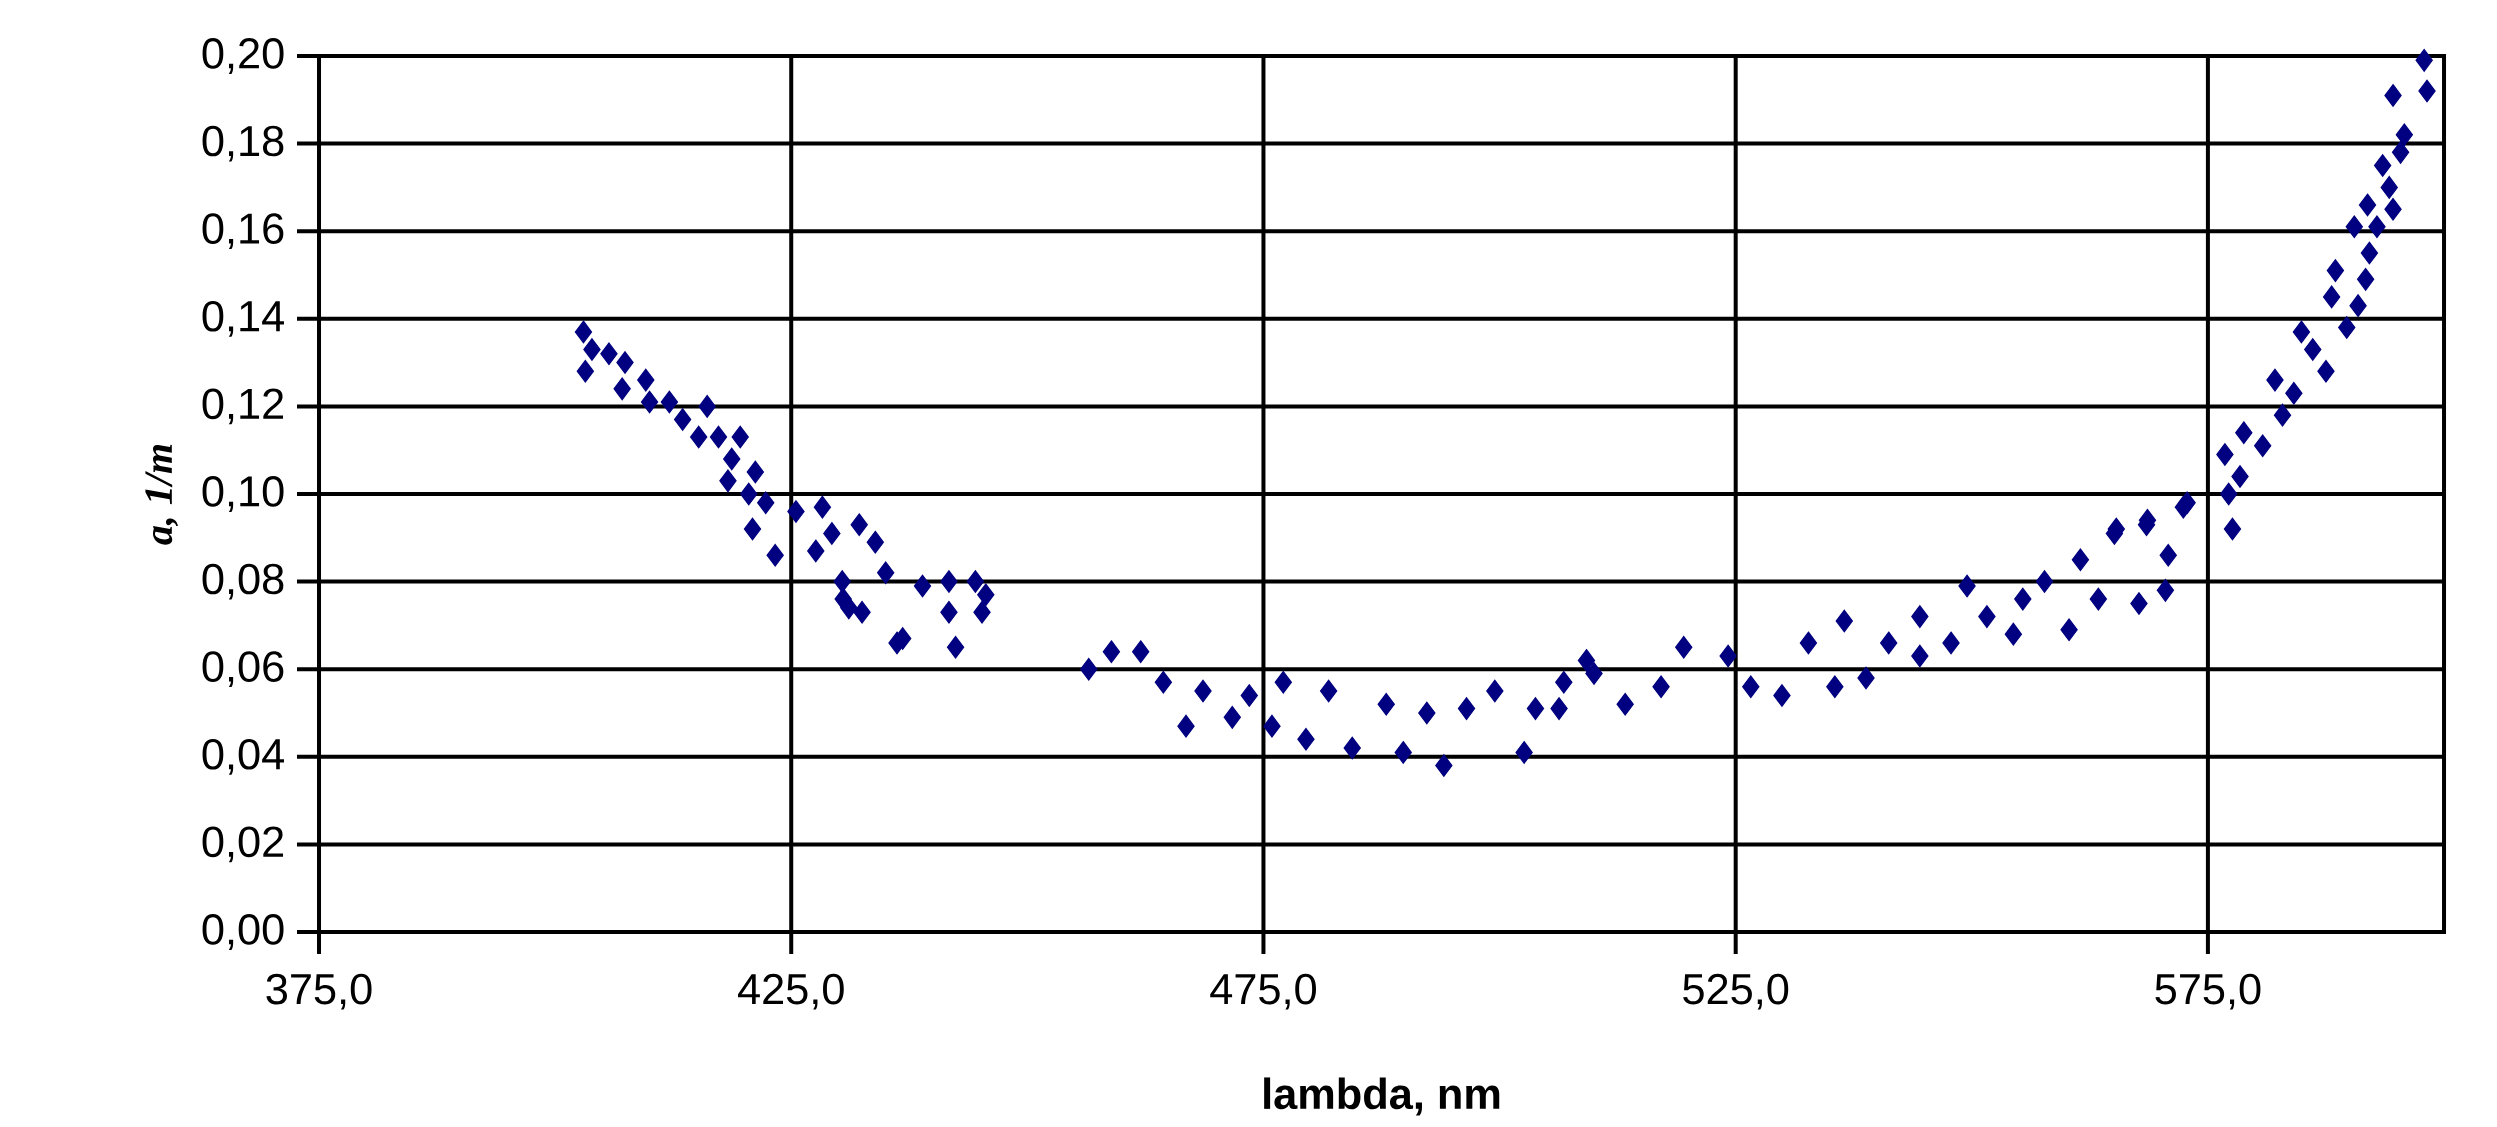 The image size is (2497, 1127). What do you see at coordinates (243, 494) in the screenshot?
I see `y-tick-label: 0,10` at bounding box center [243, 494].